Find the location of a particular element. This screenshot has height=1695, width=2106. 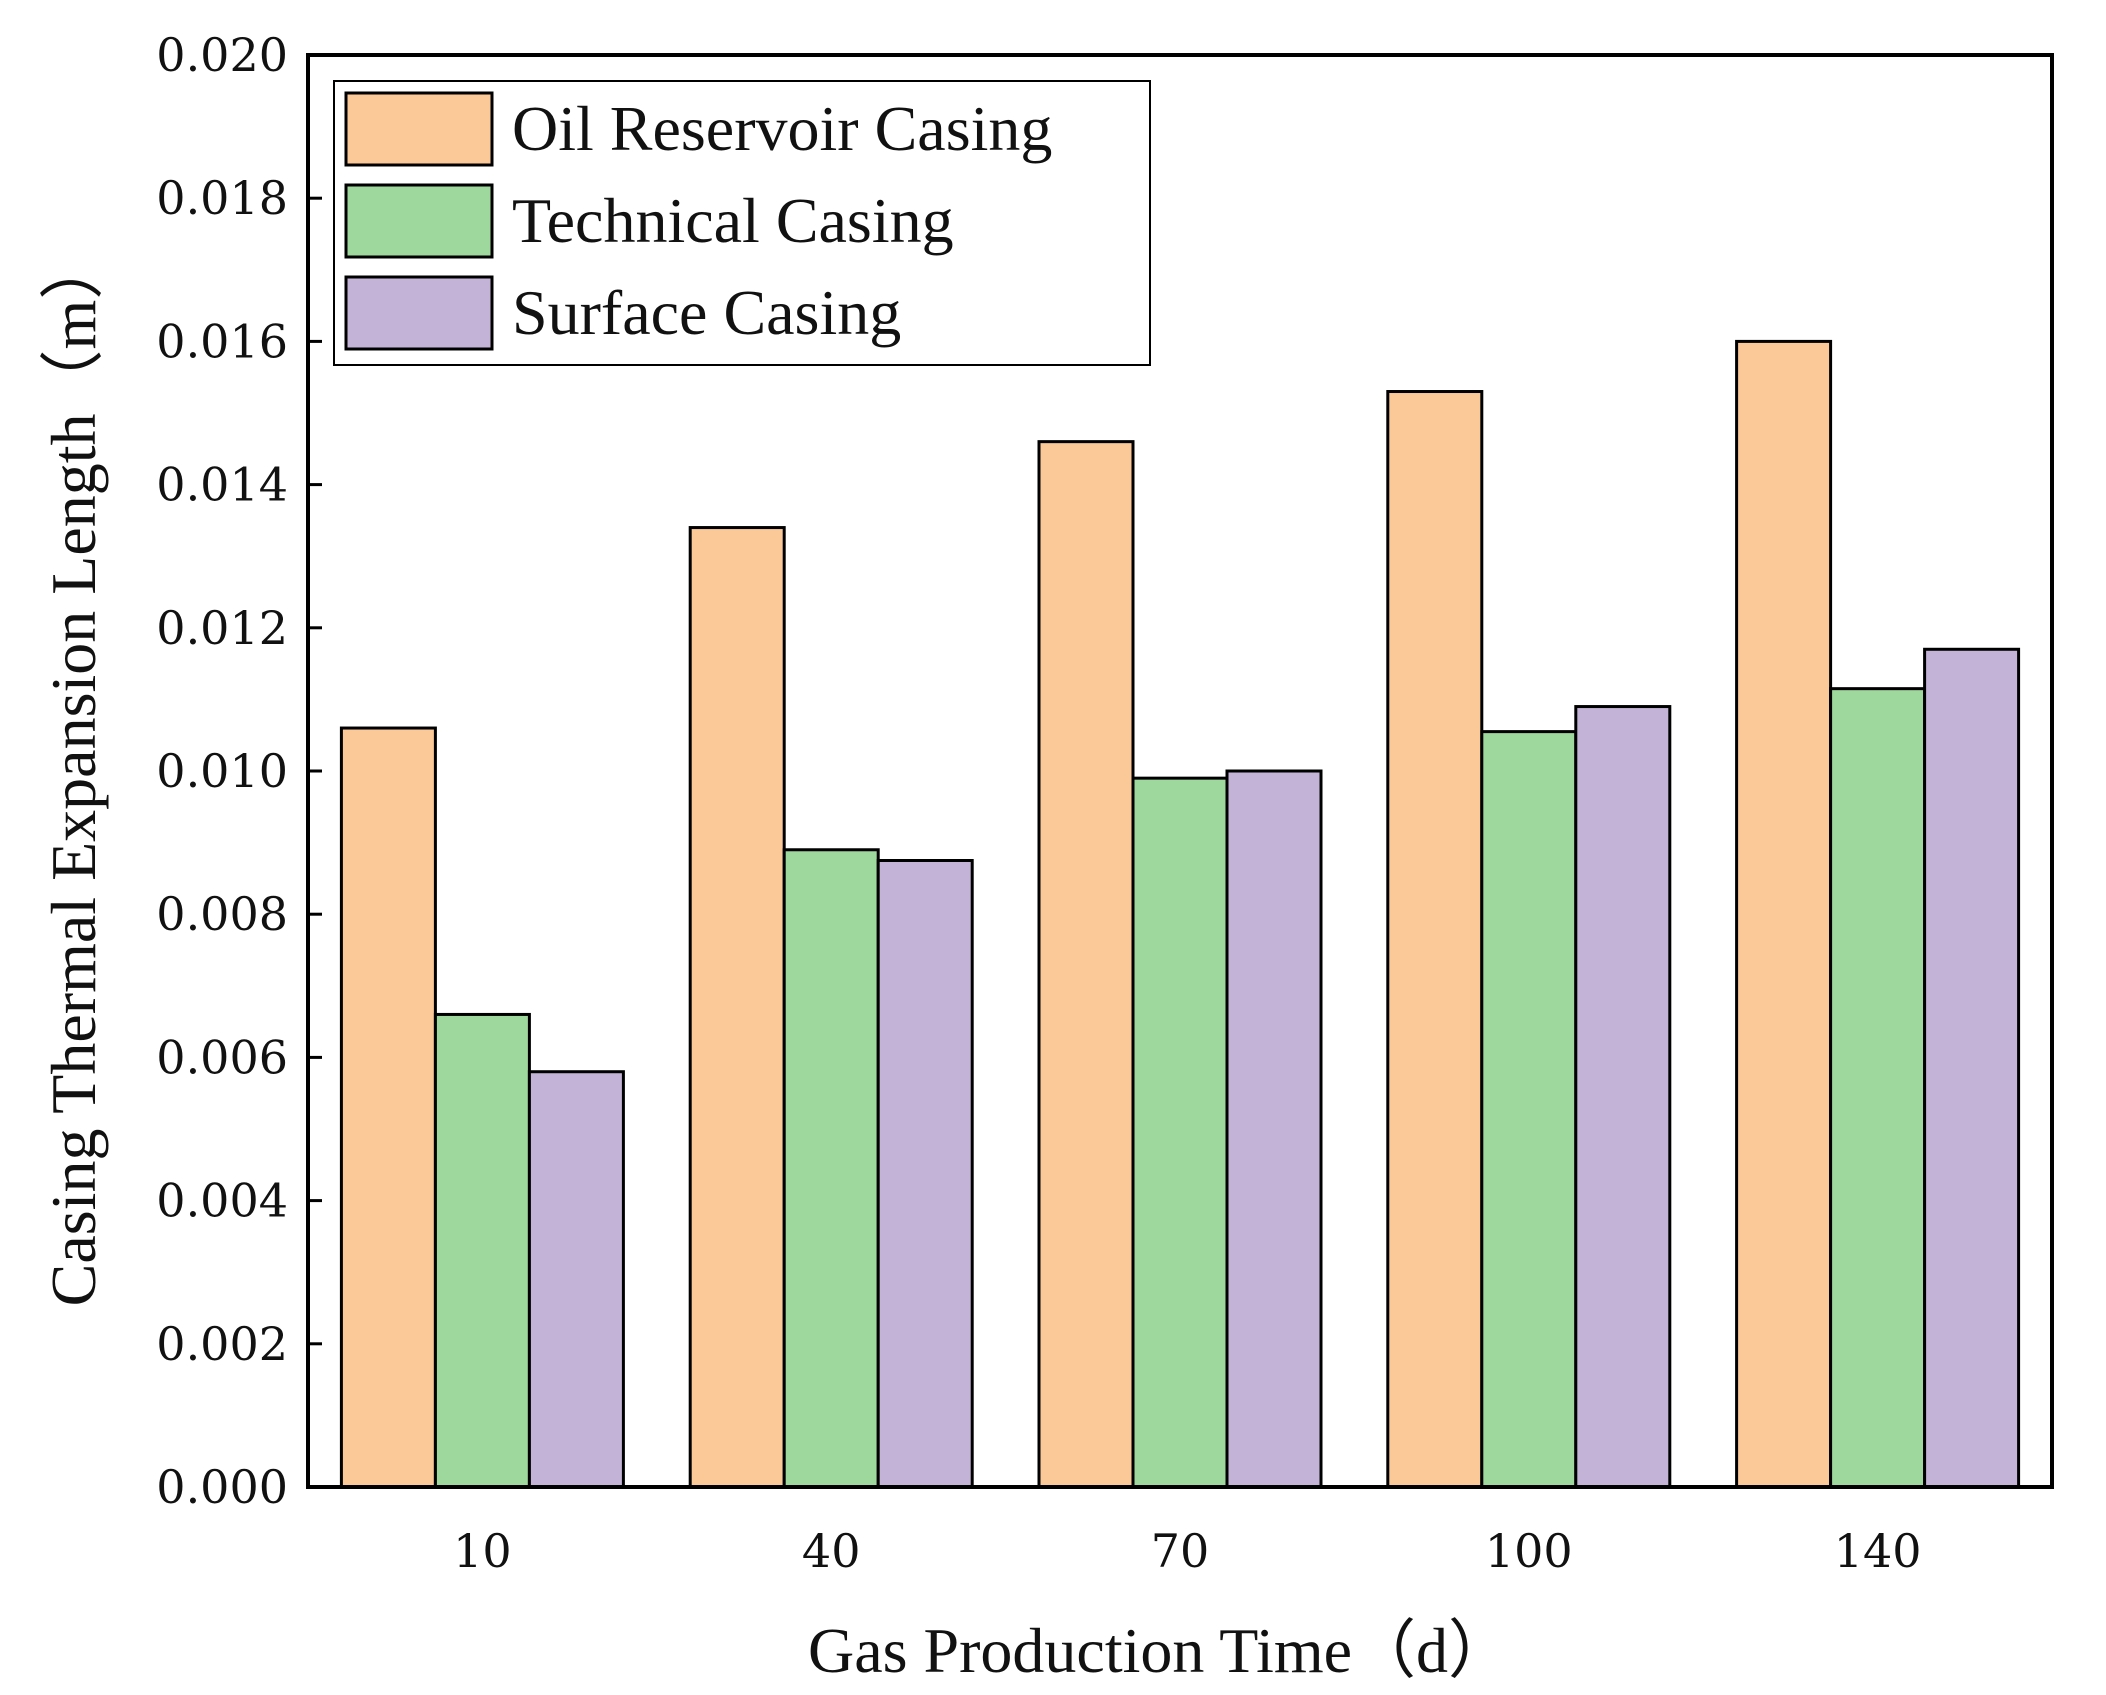

legend-label-oil-reservoir-casing: Oil Reservoir Casing is located at coordinates (782, 128).